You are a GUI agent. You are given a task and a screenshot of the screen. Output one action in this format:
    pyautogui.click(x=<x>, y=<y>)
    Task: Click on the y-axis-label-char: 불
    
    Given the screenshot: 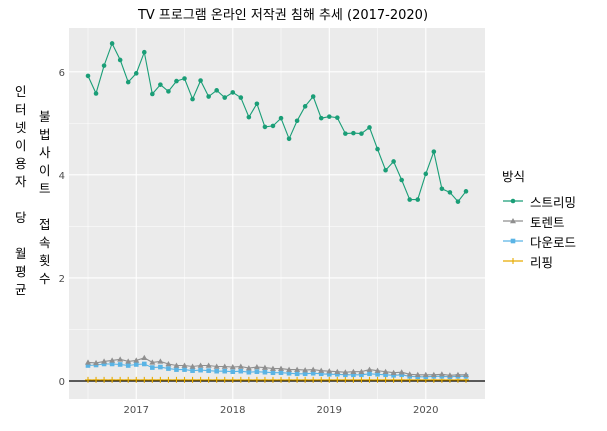 What is the action you would take?
    pyautogui.click(x=45, y=116)
    